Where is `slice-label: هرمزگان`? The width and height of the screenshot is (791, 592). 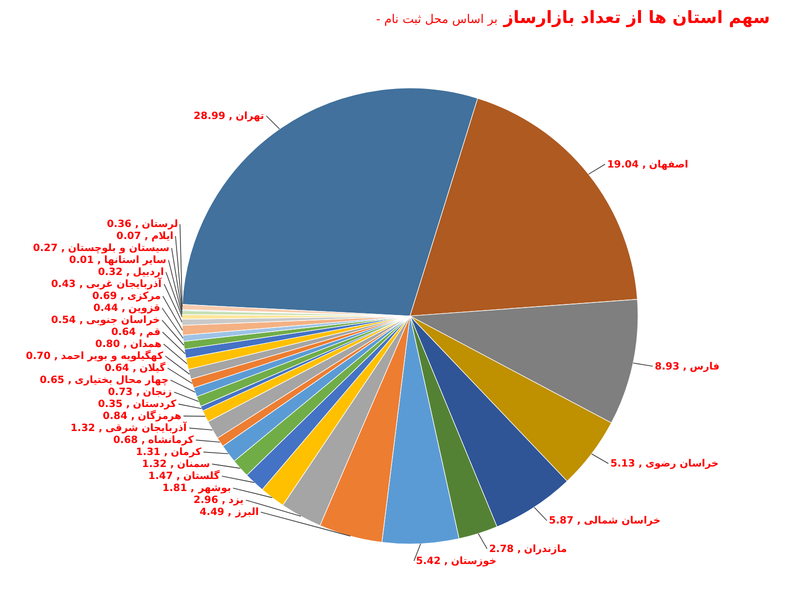
slice-label: هرمزگان is located at coordinates (160, 415).